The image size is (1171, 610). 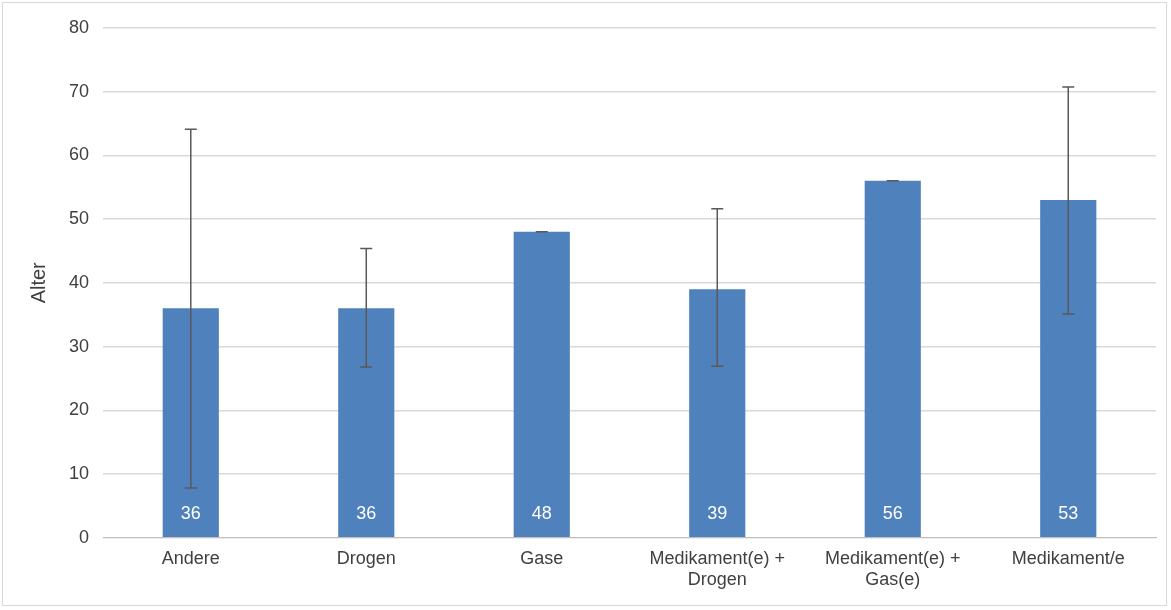 What do you see at coordinates (366, 557) in the screenshot?
I see `x-tick-label: Drogen` at bounding box center [366, 557].